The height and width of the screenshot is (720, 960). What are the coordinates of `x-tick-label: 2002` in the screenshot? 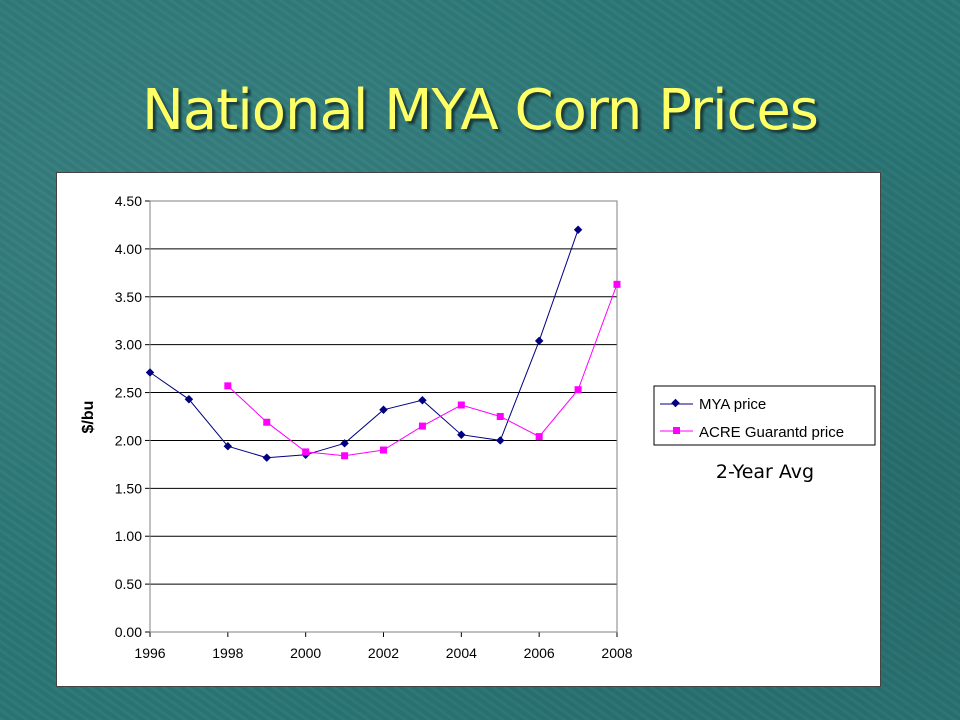 It's located at (383, 653).